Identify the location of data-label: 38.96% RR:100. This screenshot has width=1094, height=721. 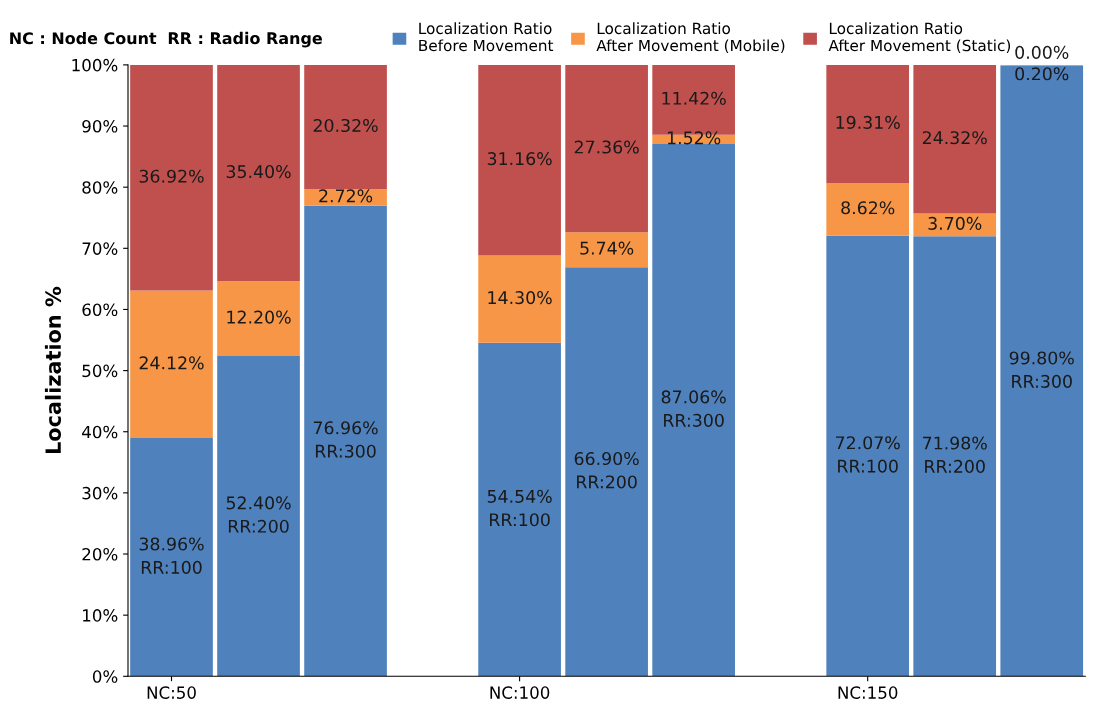
(171, 555).